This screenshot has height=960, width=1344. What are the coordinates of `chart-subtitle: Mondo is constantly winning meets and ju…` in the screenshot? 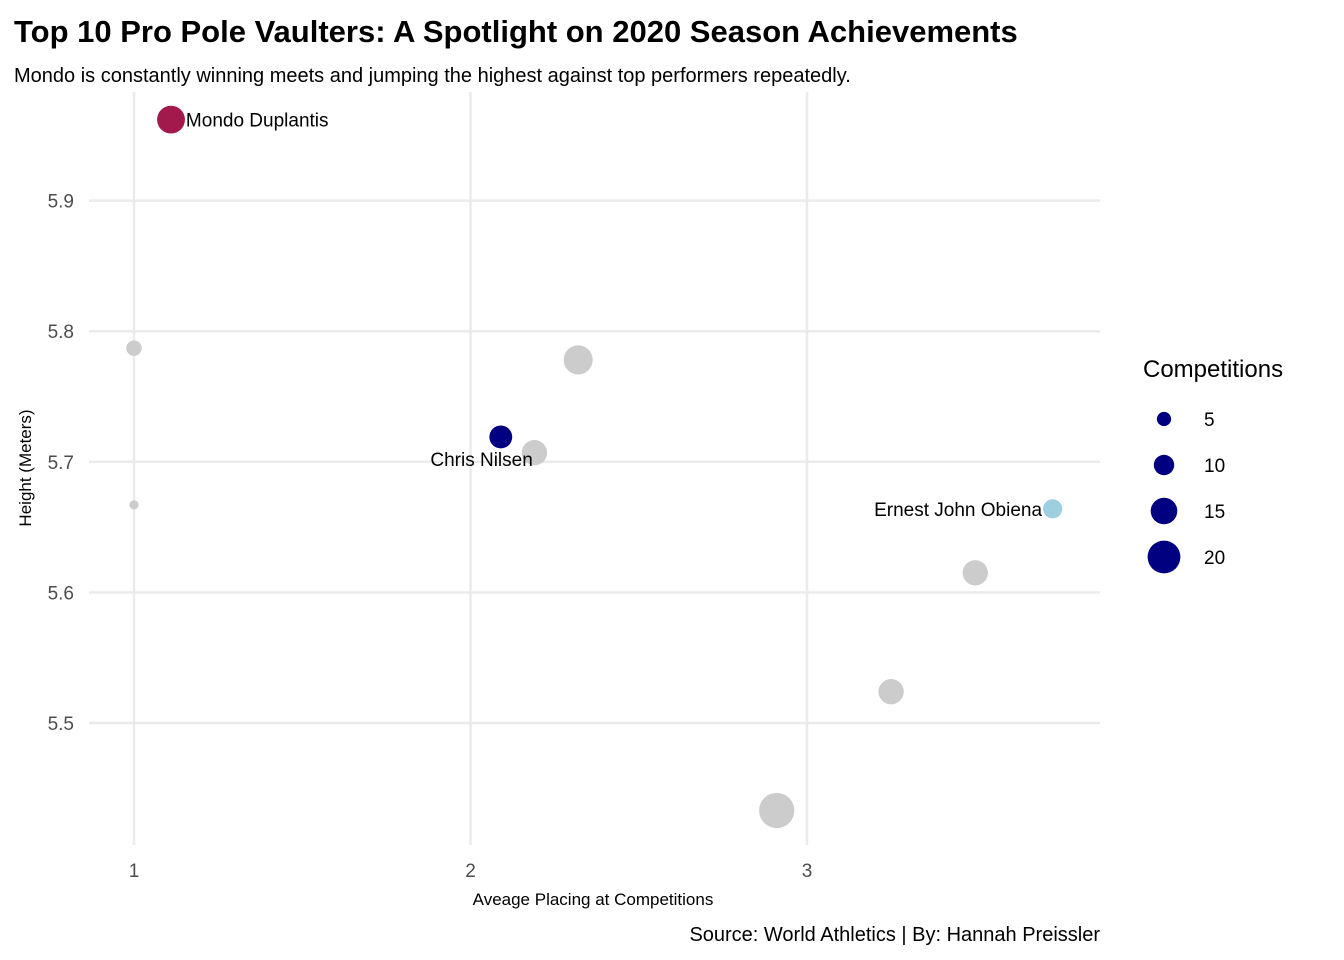 It's located at (432, 76).